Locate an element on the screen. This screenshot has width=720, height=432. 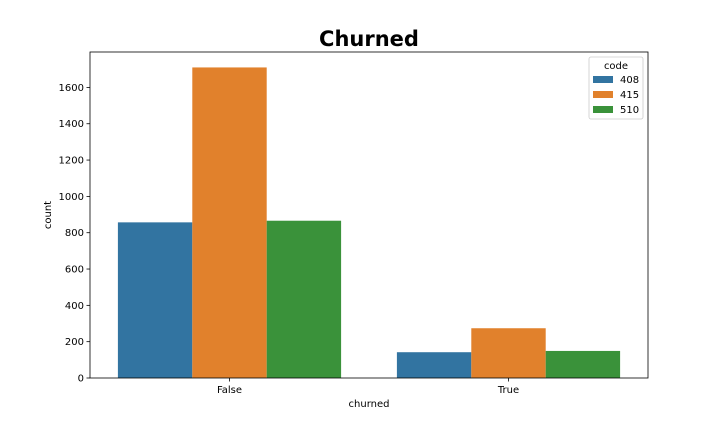
y-tick-label: 1600 is located at coordinates (71, 88).